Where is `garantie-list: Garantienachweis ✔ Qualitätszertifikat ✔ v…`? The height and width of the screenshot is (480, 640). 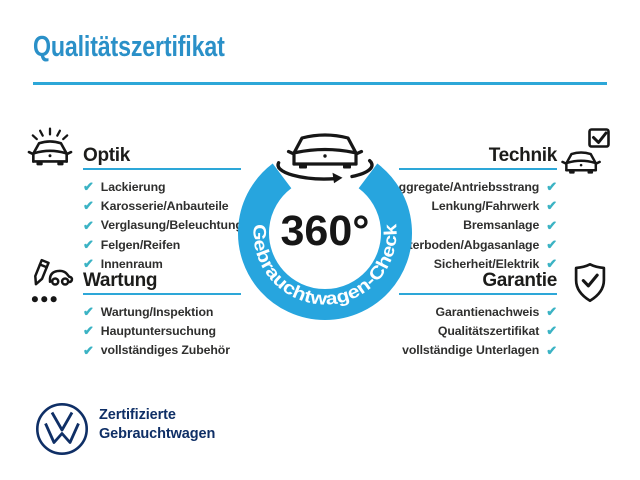 garantie-list: Garantienachweis ✔ Qualitätszertifikat ✔ v… is located at coordinates (442, 331).